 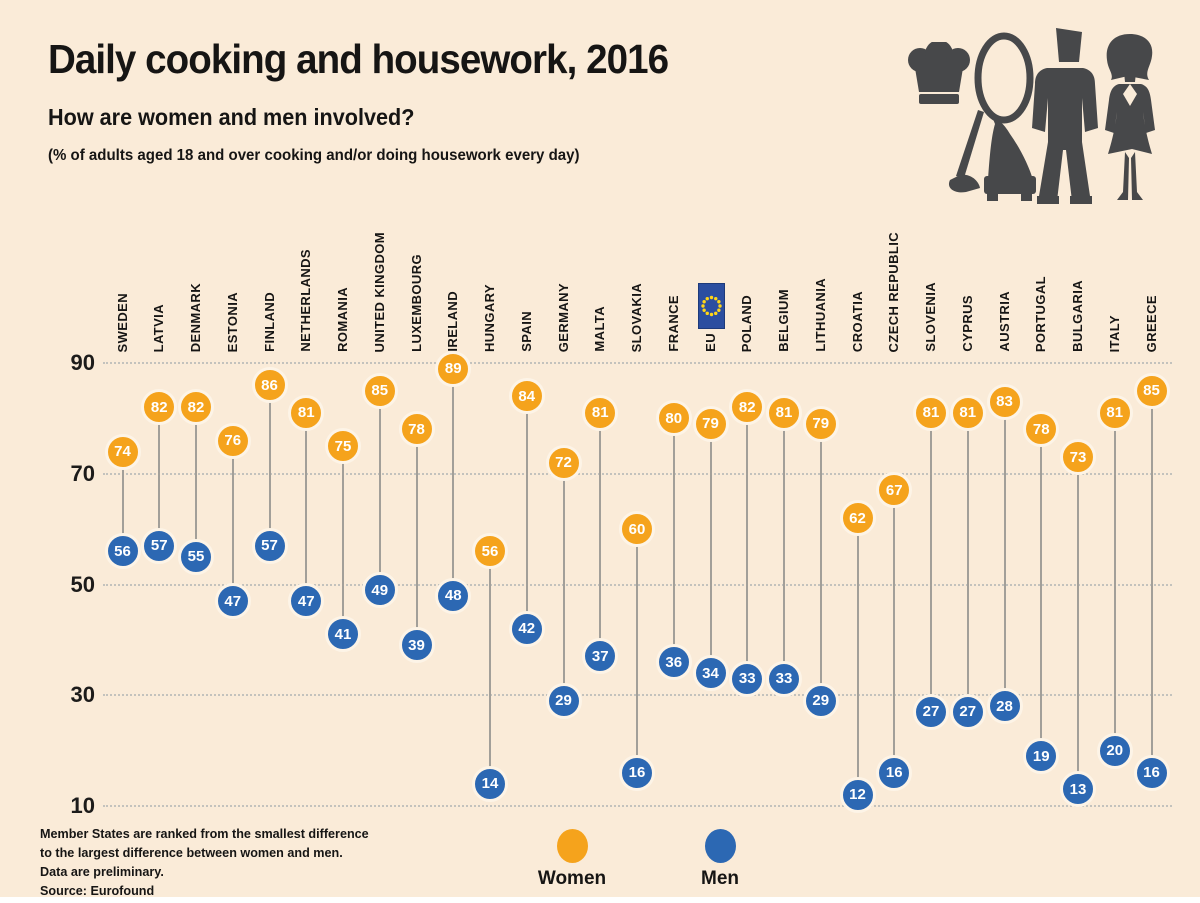 I want to click on men-dot: 29, so click(x=563, y=700).